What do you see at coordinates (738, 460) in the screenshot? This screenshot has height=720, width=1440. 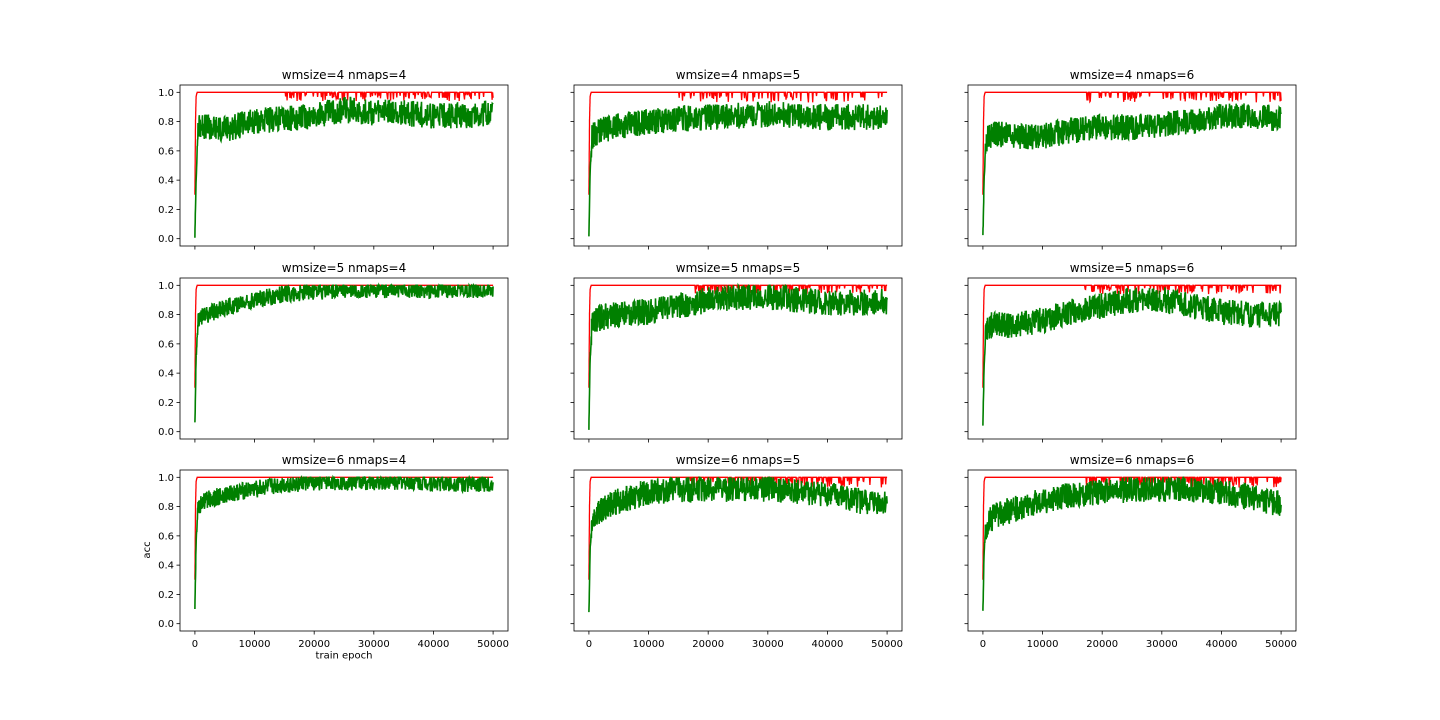 I see `subplot-title: wmsize=6 nmaps=5` at bounding box center [738, 460].